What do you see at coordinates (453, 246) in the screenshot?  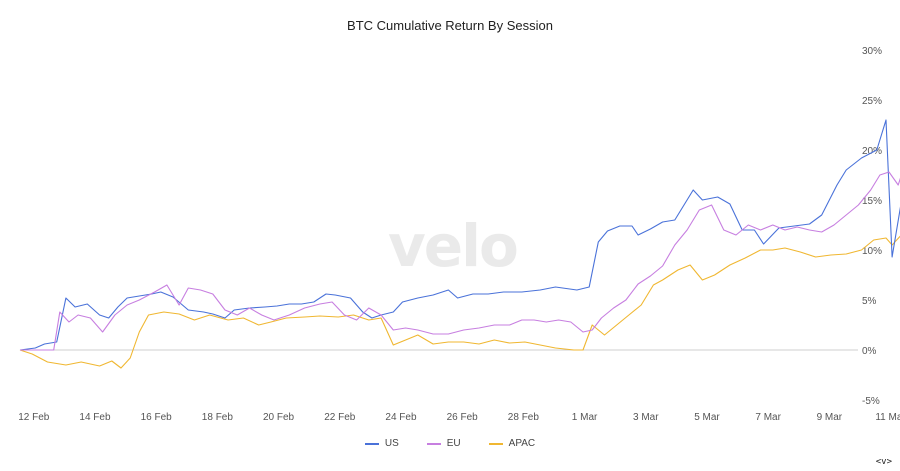 I see `watermark-logo: velo` at bounding box center [453, 246].